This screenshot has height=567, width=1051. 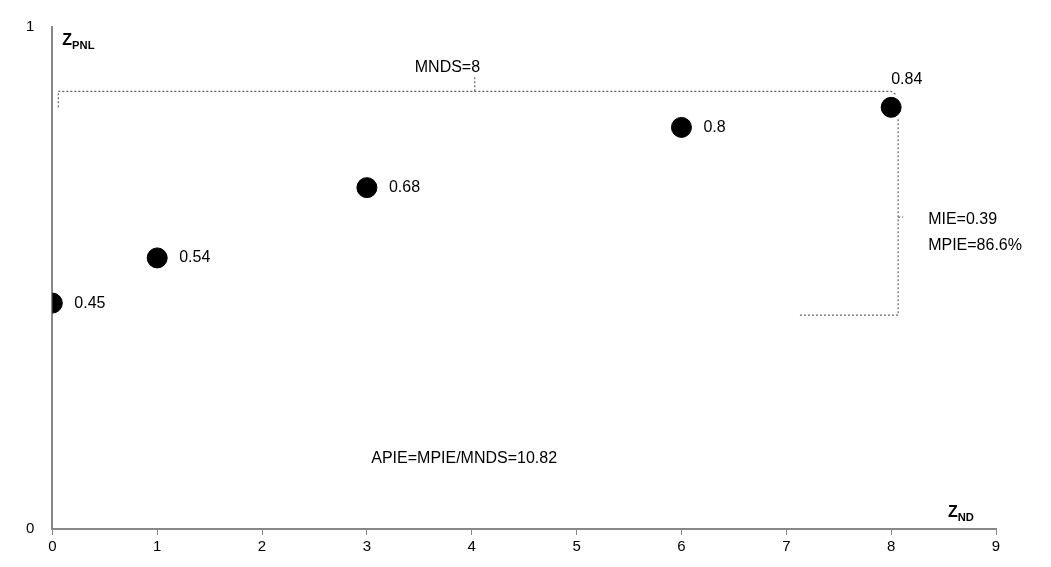 What do you see at coordinates (367, 546) in the screenshot?
I see `x-tick-label: 3` at bounding box center [367, 546].